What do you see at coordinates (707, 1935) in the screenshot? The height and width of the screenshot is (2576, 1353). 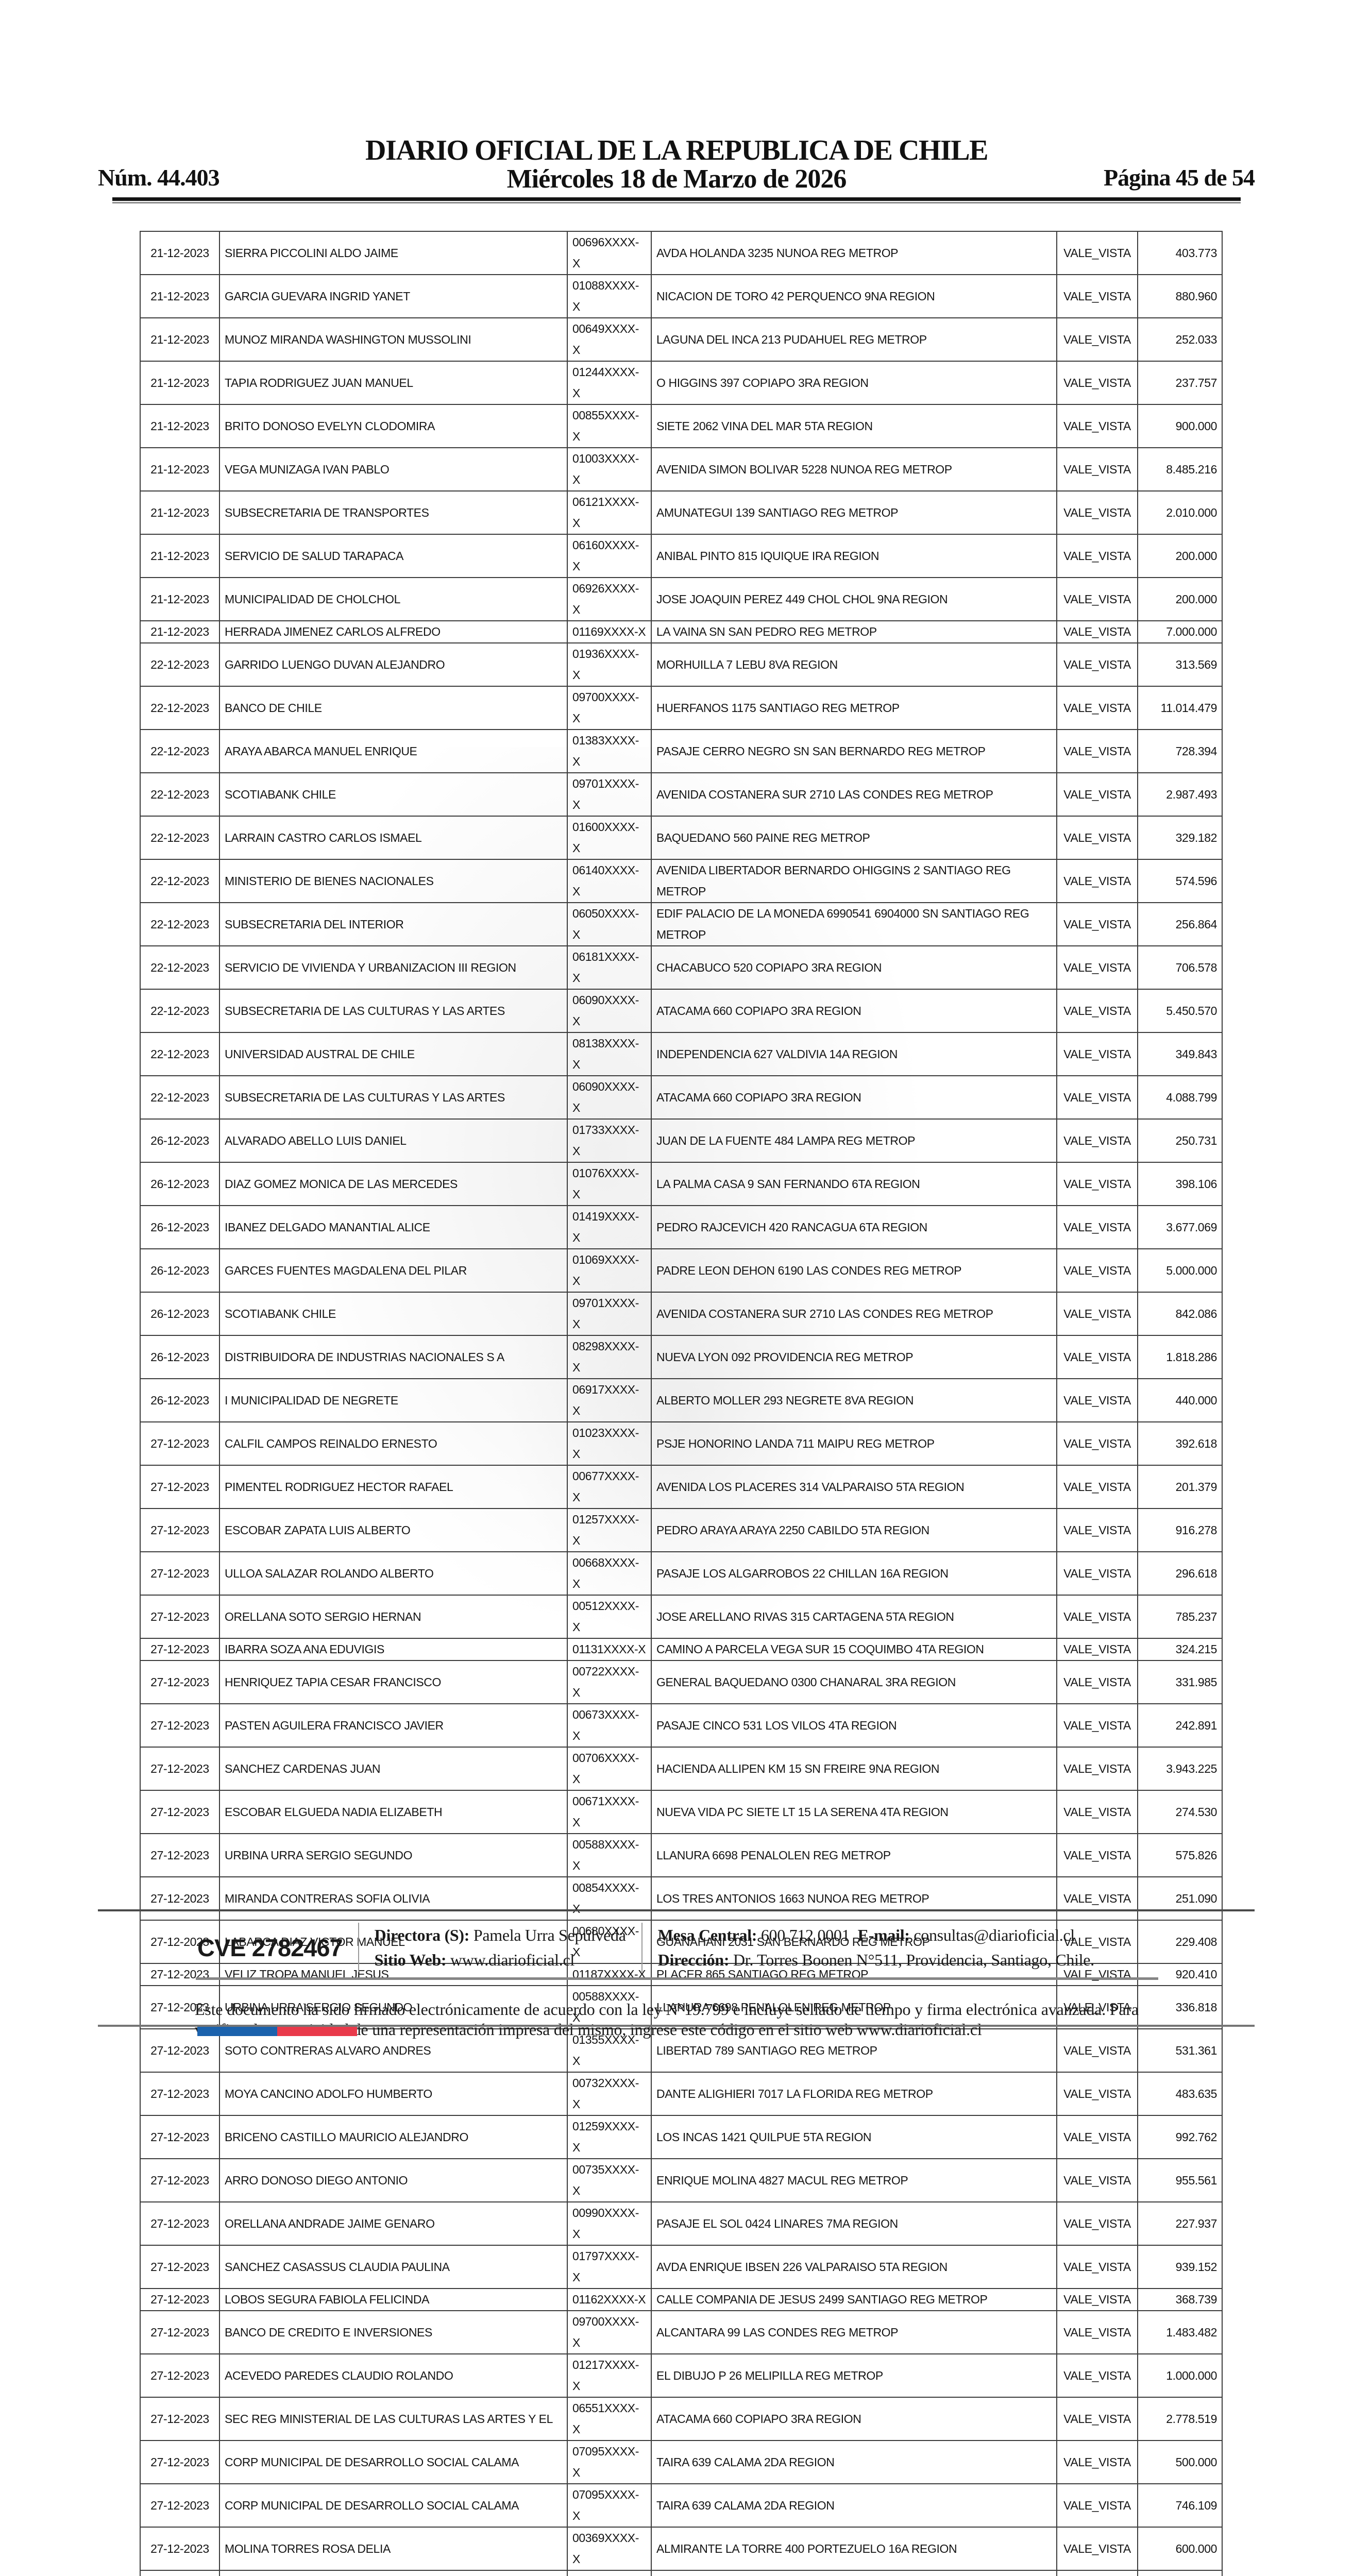 I see `phone-label: Mesa Central:` at bounding box center [707, 1935].